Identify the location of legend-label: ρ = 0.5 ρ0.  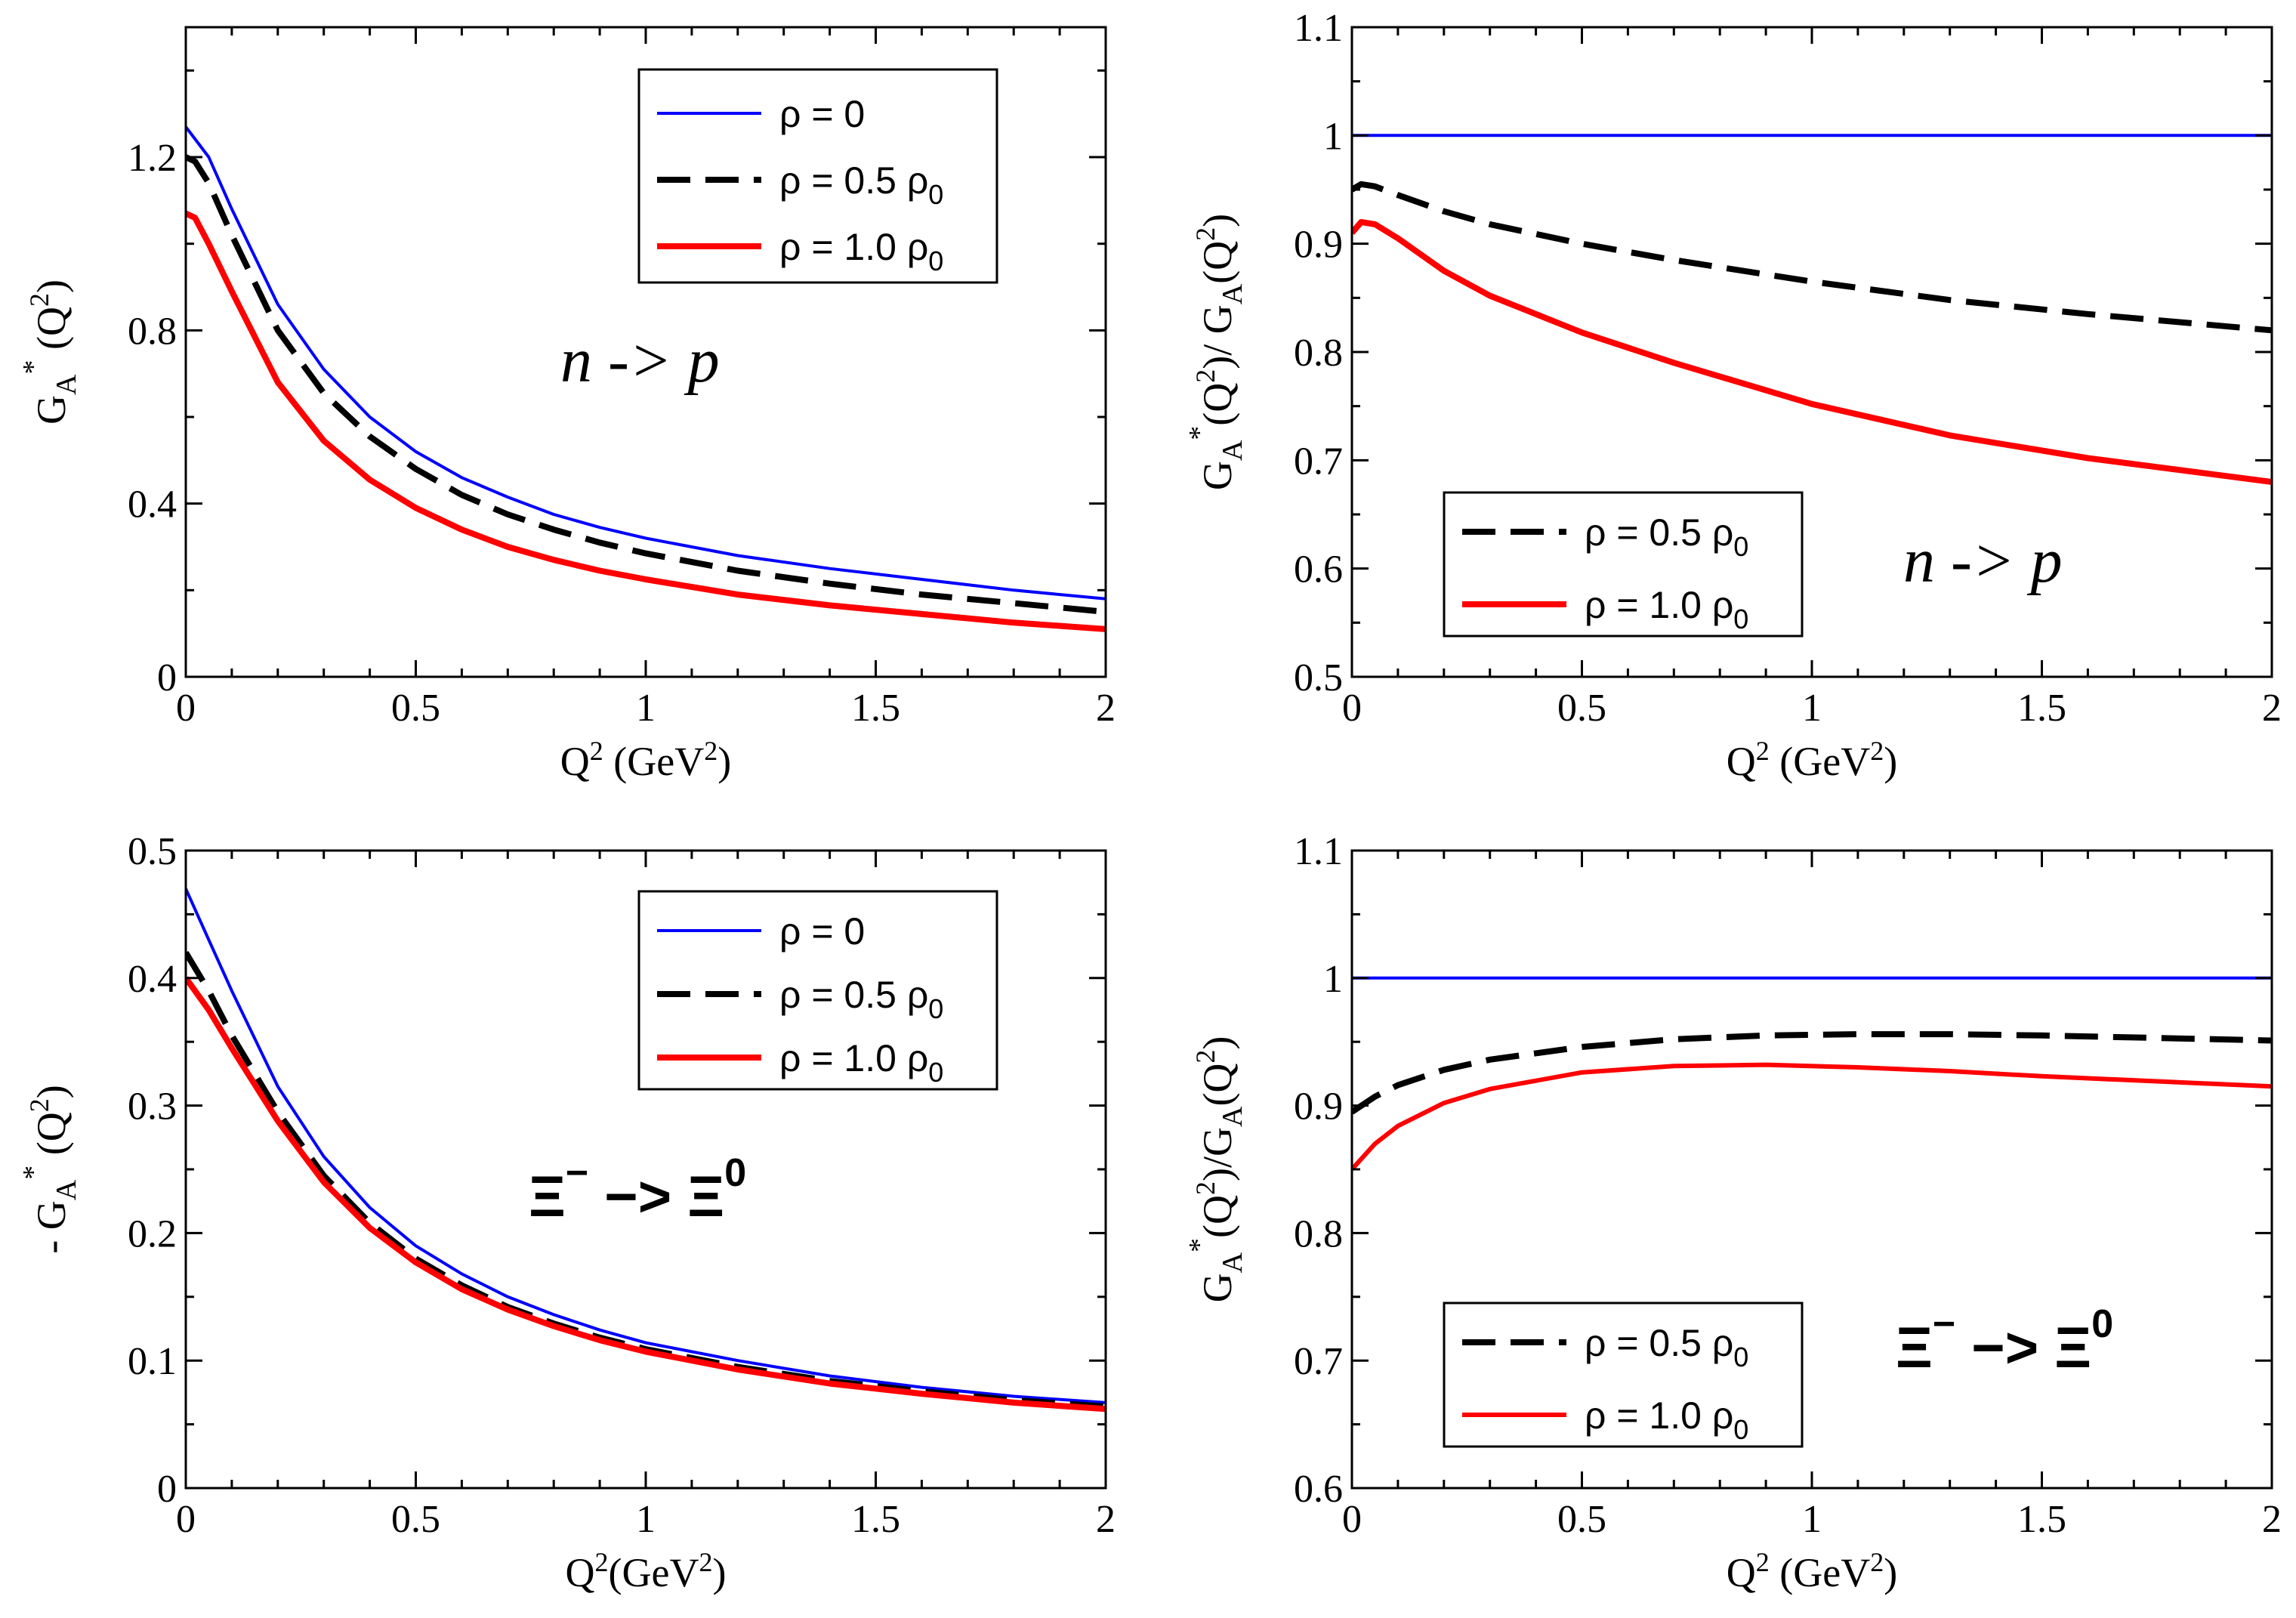
(1667, 536).